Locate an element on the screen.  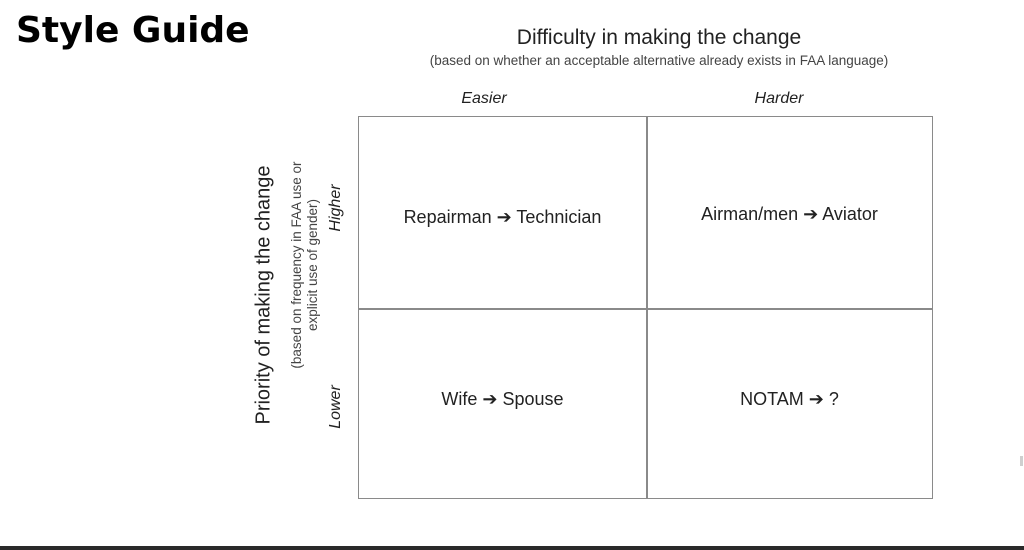
grid-horizontal-divider is located at coordinates (645, 309).